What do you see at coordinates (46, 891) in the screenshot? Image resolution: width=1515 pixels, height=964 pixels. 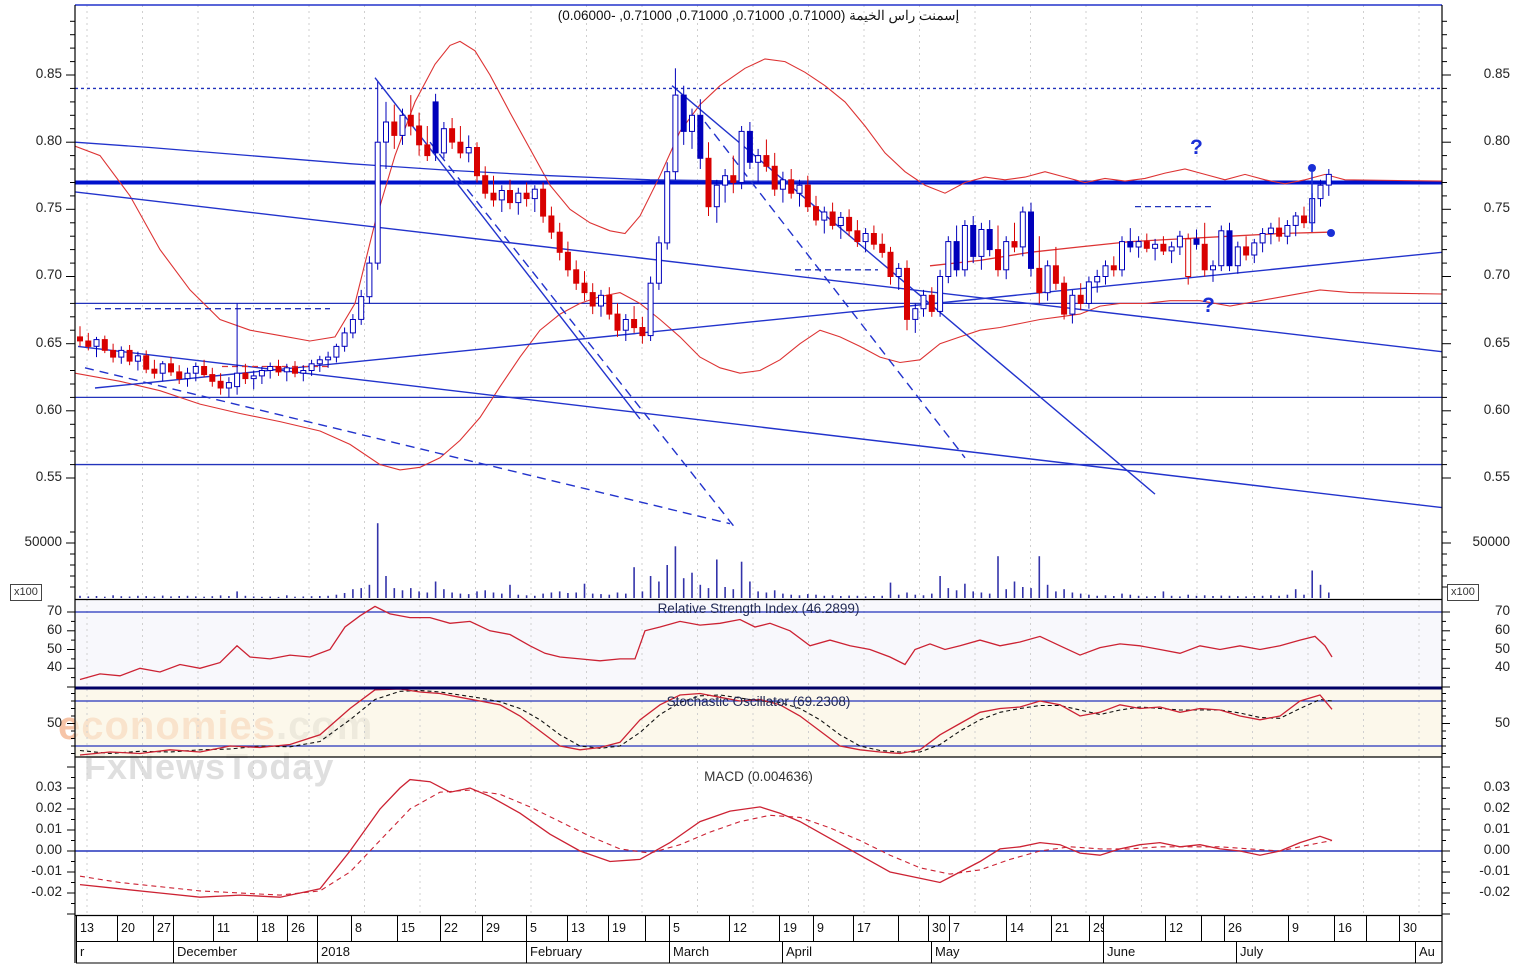 I see `macd-axis-label-left: -0.02` at bounding box center [46, 891].